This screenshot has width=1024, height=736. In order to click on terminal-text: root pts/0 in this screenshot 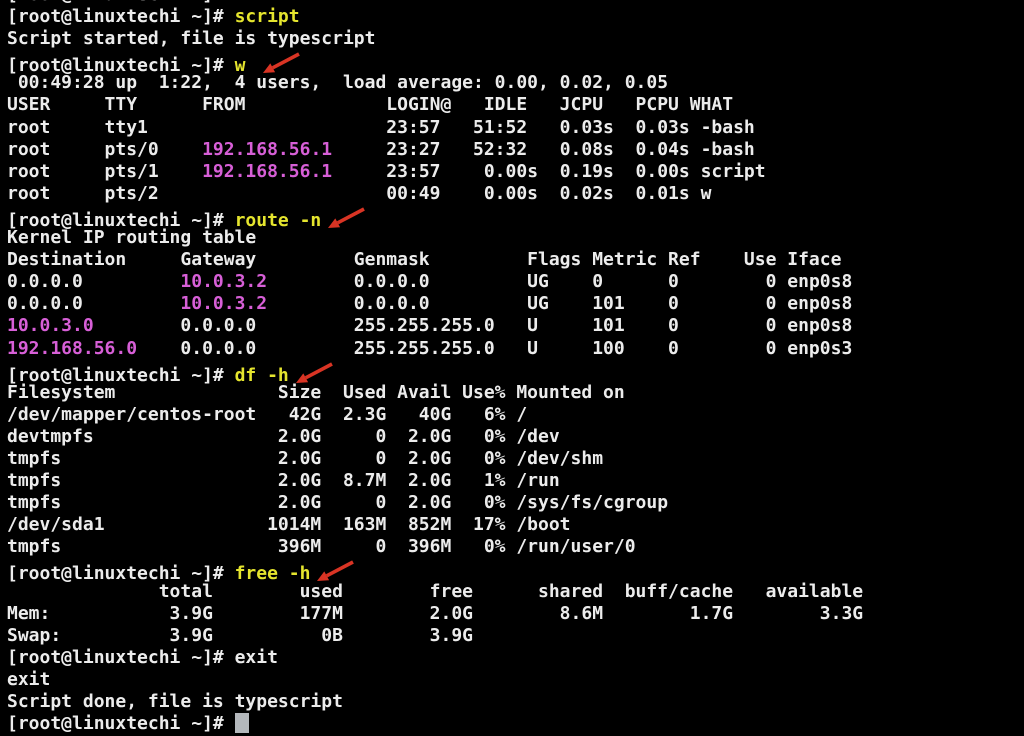, I will do `click(105, 149)`.